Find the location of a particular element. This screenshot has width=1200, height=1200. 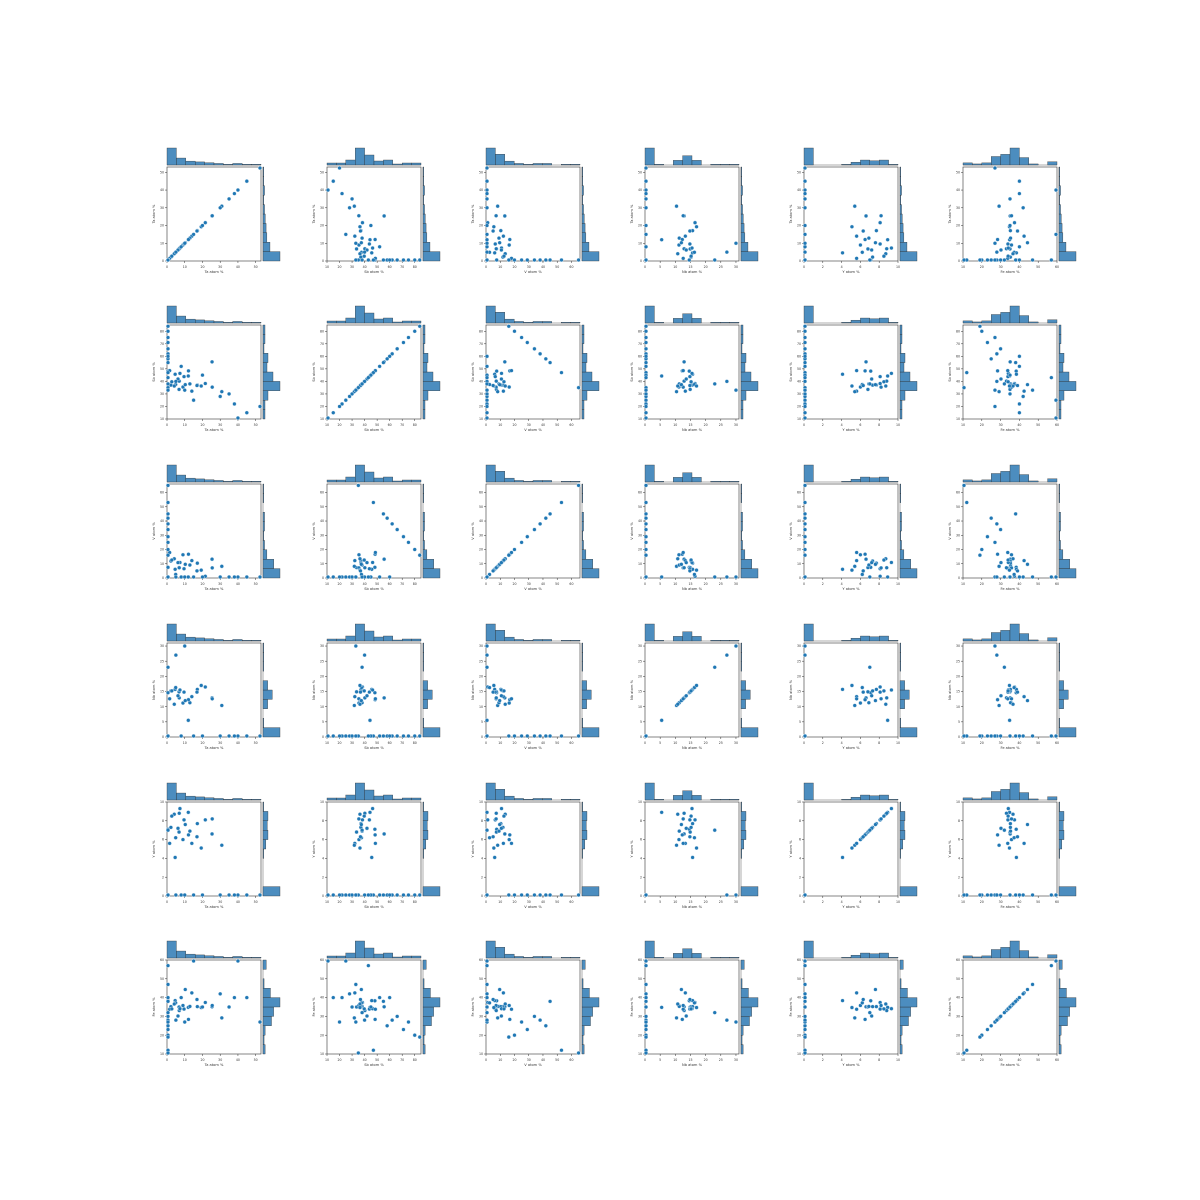

y-tick-label-r1-c4: 50 is located at coordinates (799, 369).